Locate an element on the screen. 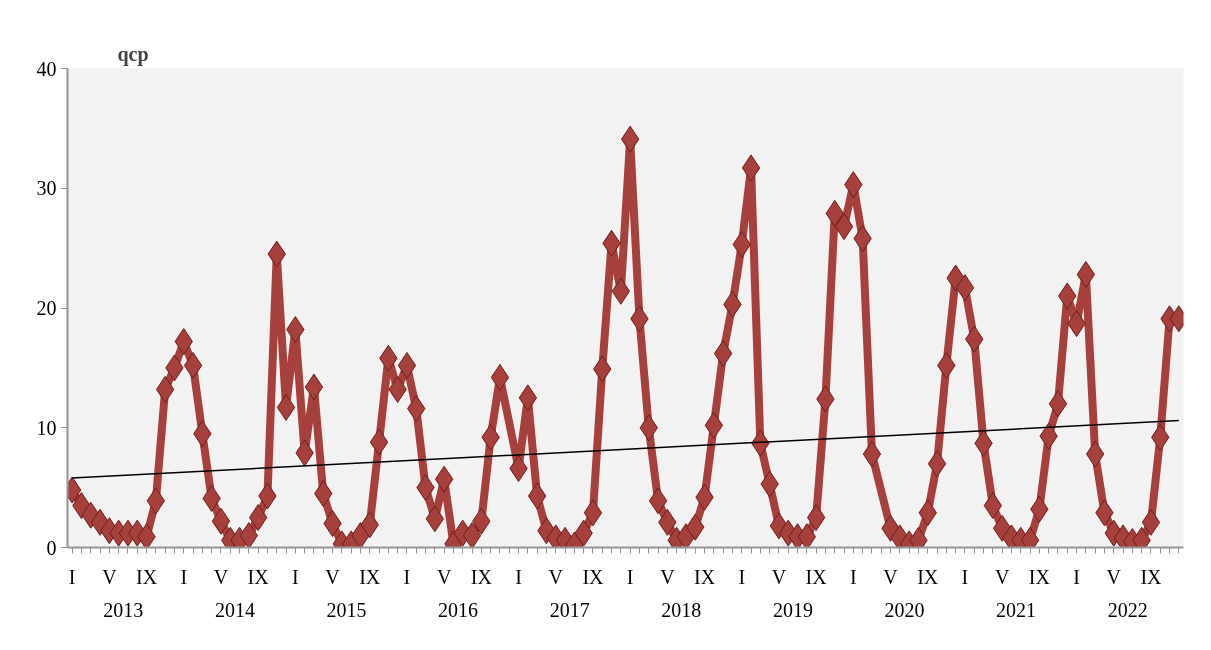 This screenshot has width=1211, height=650. y-tick-label: 20 is located at coordinates (46, 308).